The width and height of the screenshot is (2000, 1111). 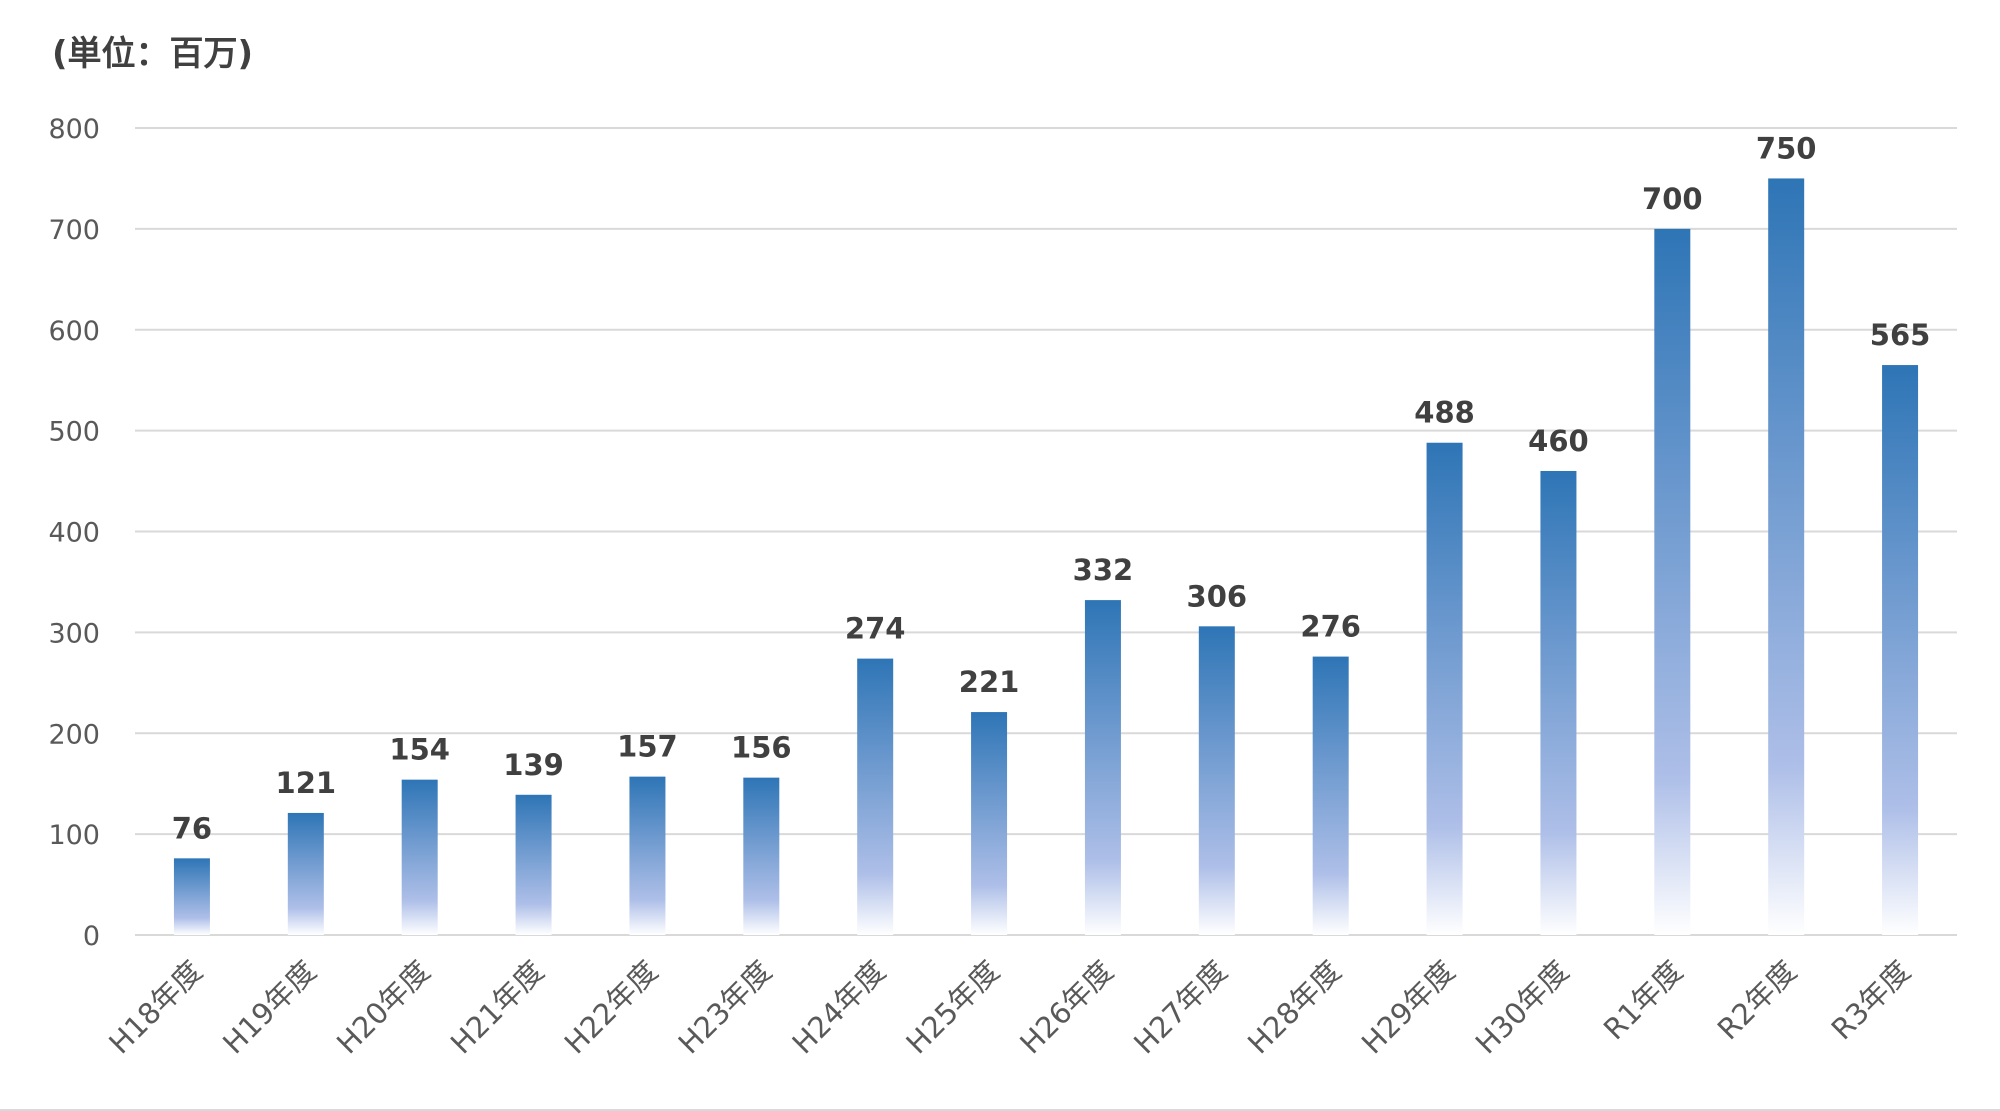 What do you see at coordinates (761, 748) in the screenshot?
I see `data-label: 156` at bounding box center [761, 748].